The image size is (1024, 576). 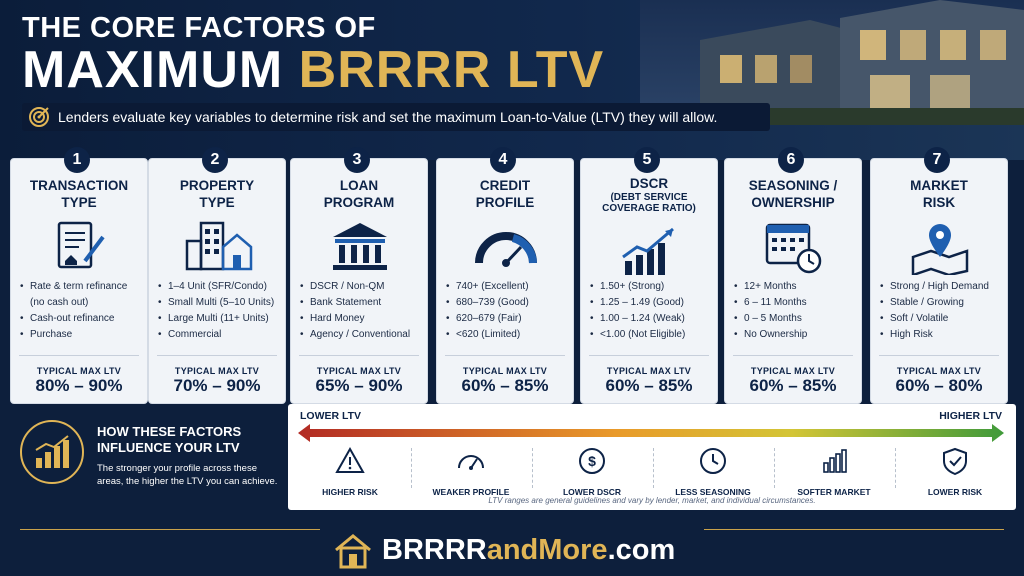 What do you see at coordinates (713, 492) in the screenshot?
I see `scale-factor-label: LESS SEASONING` at bounding box center [713, 492].